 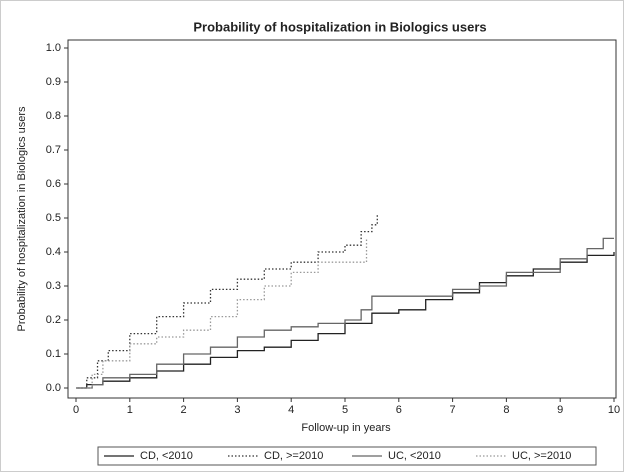 What do you see at coordinates (184, 410) in the screenshot?
I see `x-tick-label: 2` at bounding box center [184, 410].